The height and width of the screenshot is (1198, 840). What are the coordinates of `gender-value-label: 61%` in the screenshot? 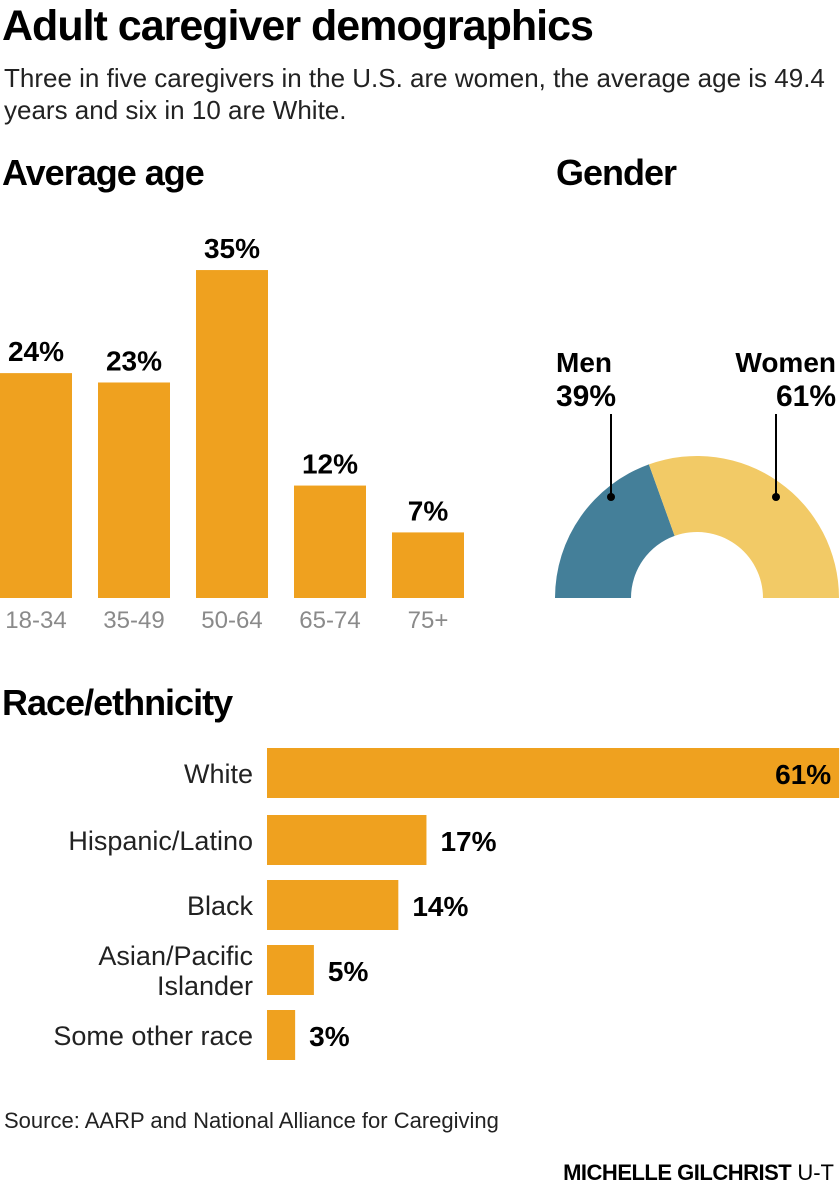 It's located at (806, 396).